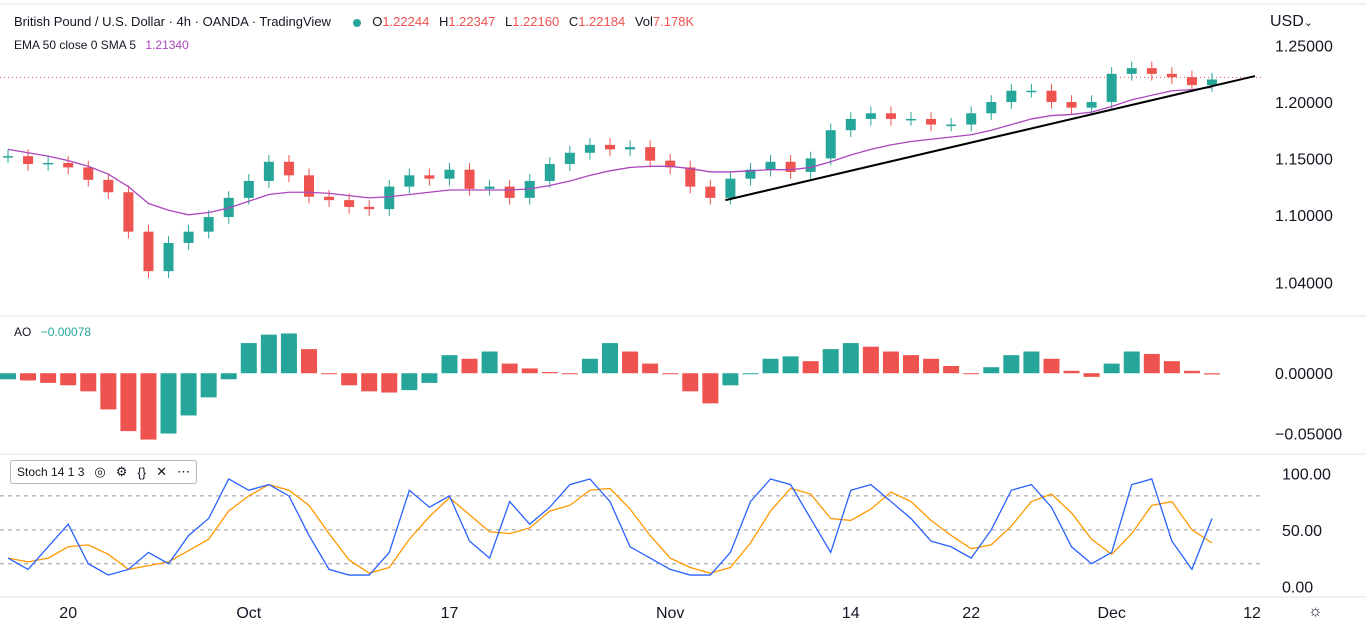  What do you see at coordinates (161, 471) in the screenshot?
I see `close-icon: ✕` at bounding box center [161, 471].